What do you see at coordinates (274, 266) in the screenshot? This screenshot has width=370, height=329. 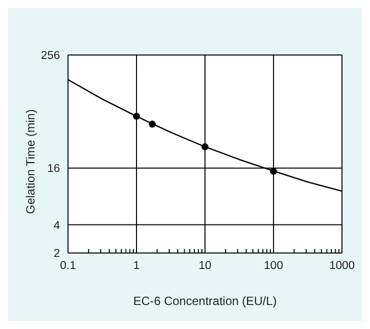 I see `x-tick-label: 100` at bounding box center [274, 266].